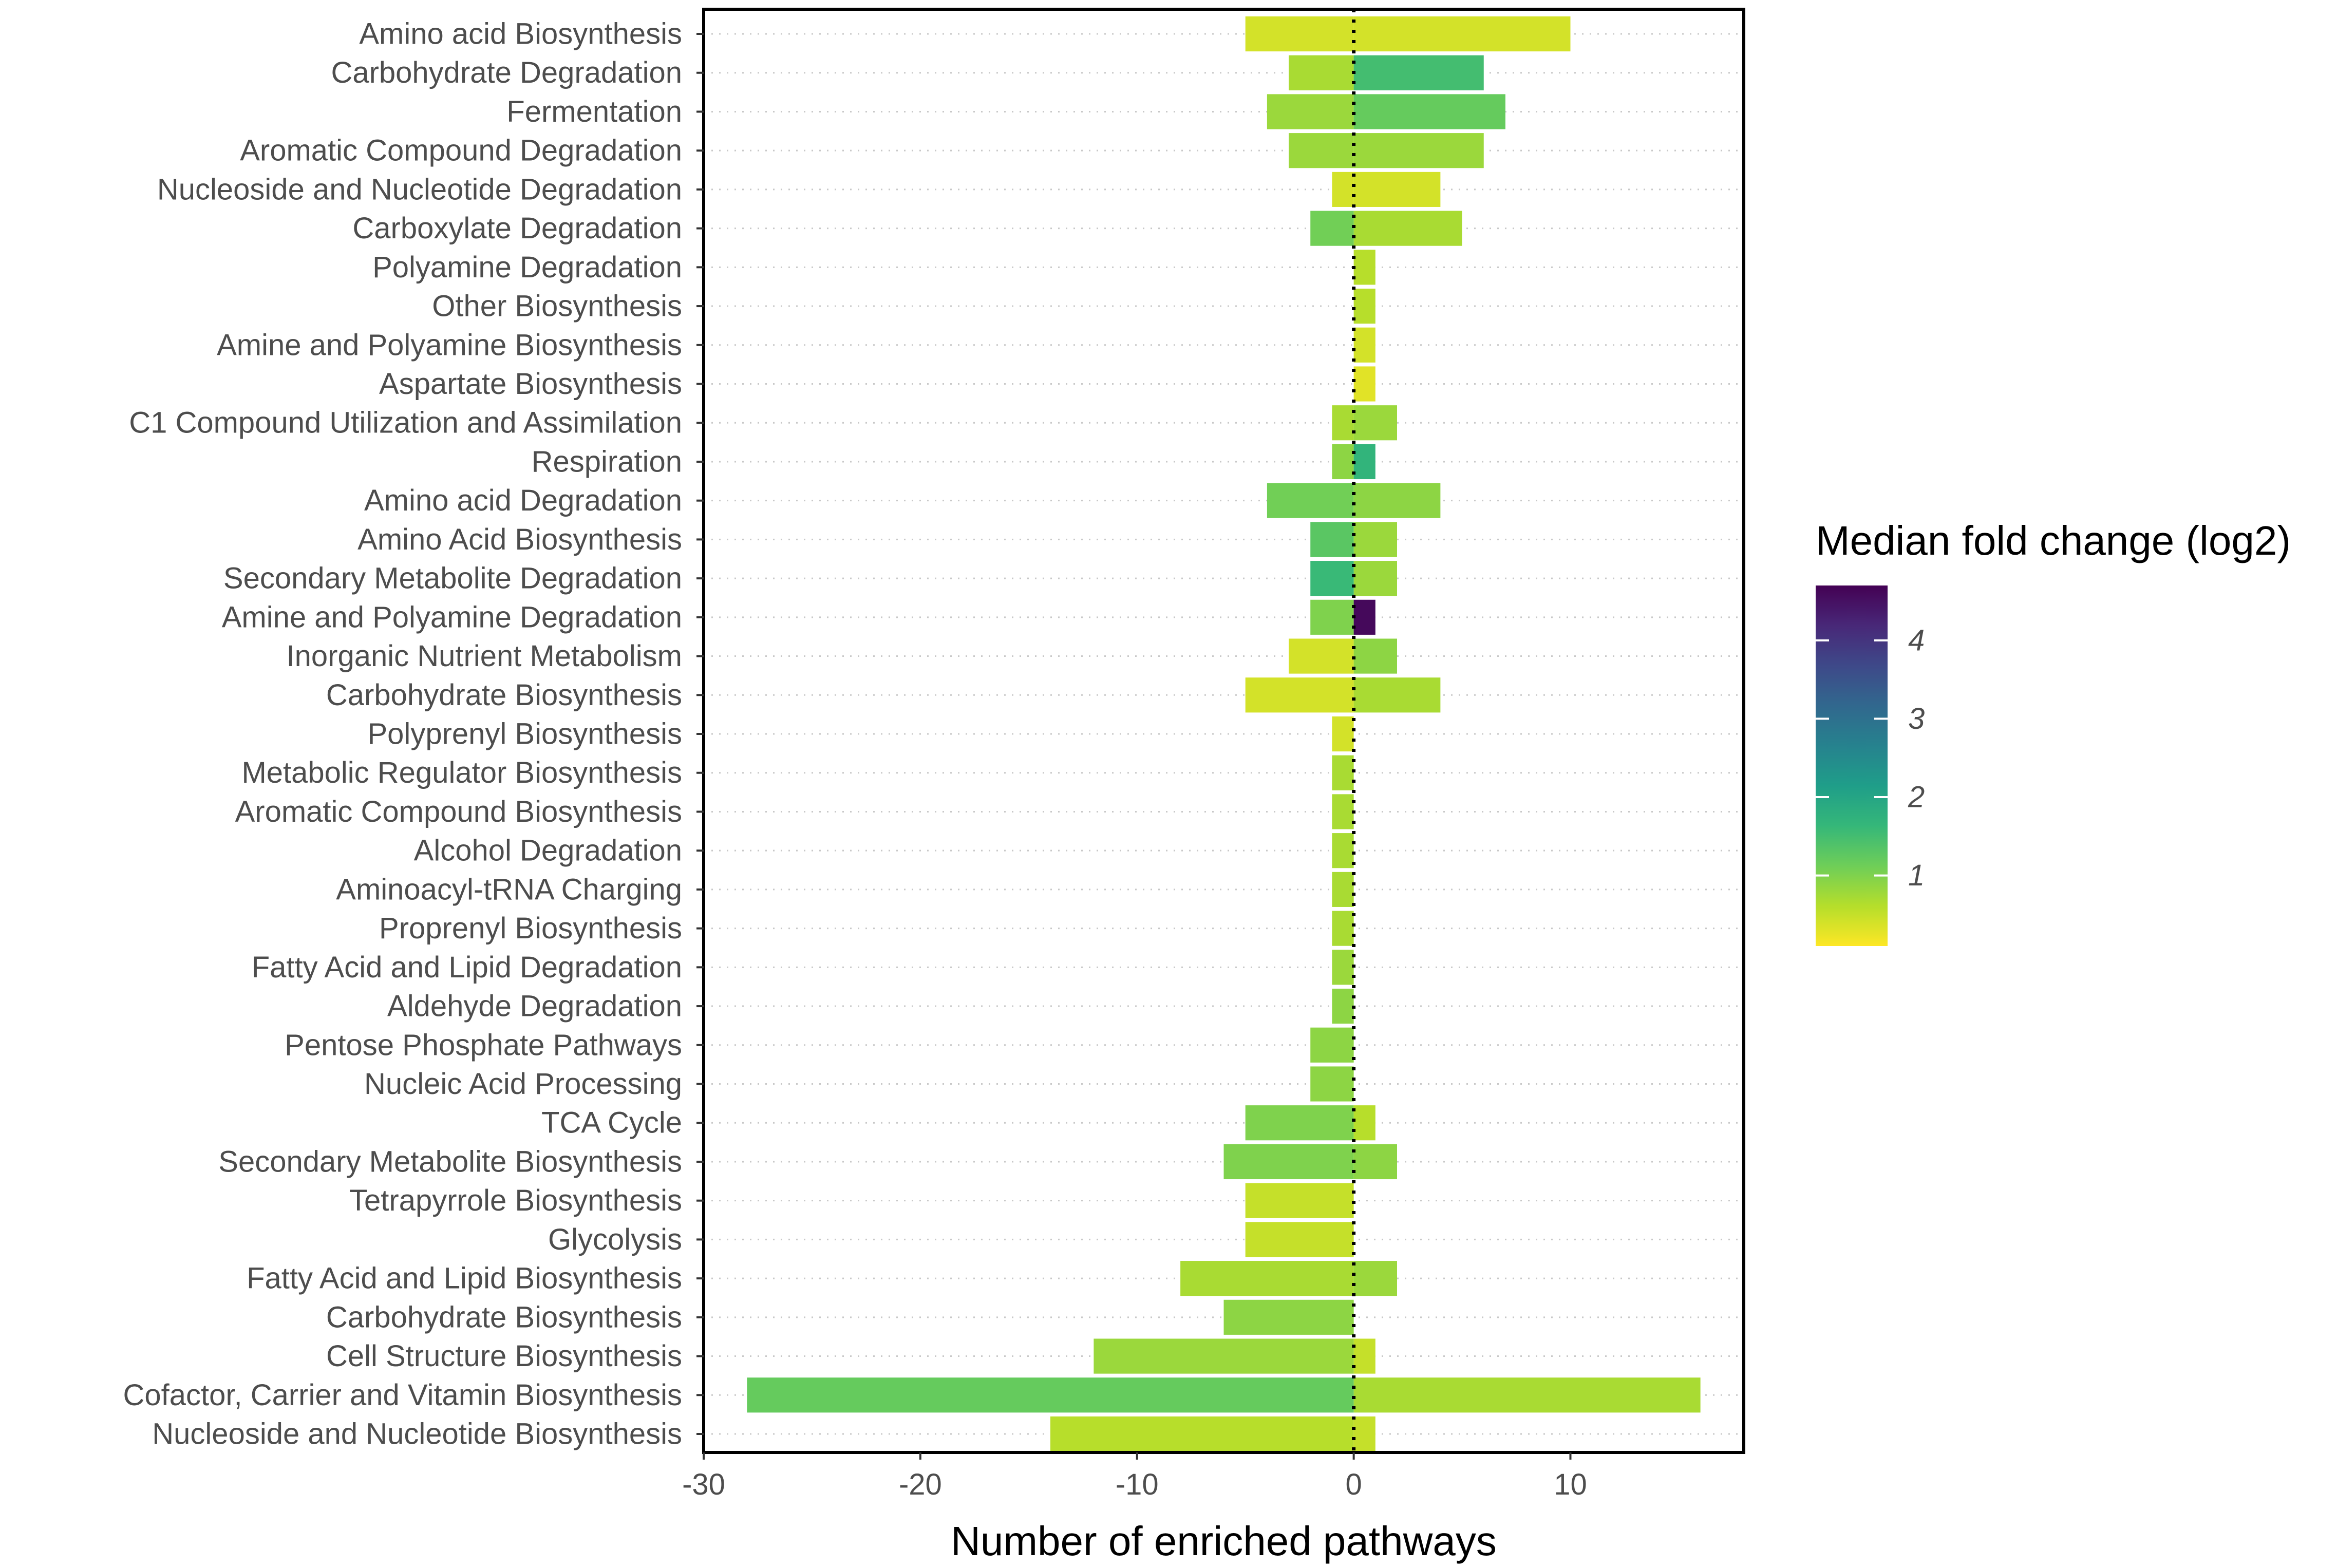 The image size is (2337, 1568). What do you see at coordinates (449, 345) in the screenshot?
I see `category-label: Amine and Polyamine Biosynthesis` at bounding box center [449, 345].